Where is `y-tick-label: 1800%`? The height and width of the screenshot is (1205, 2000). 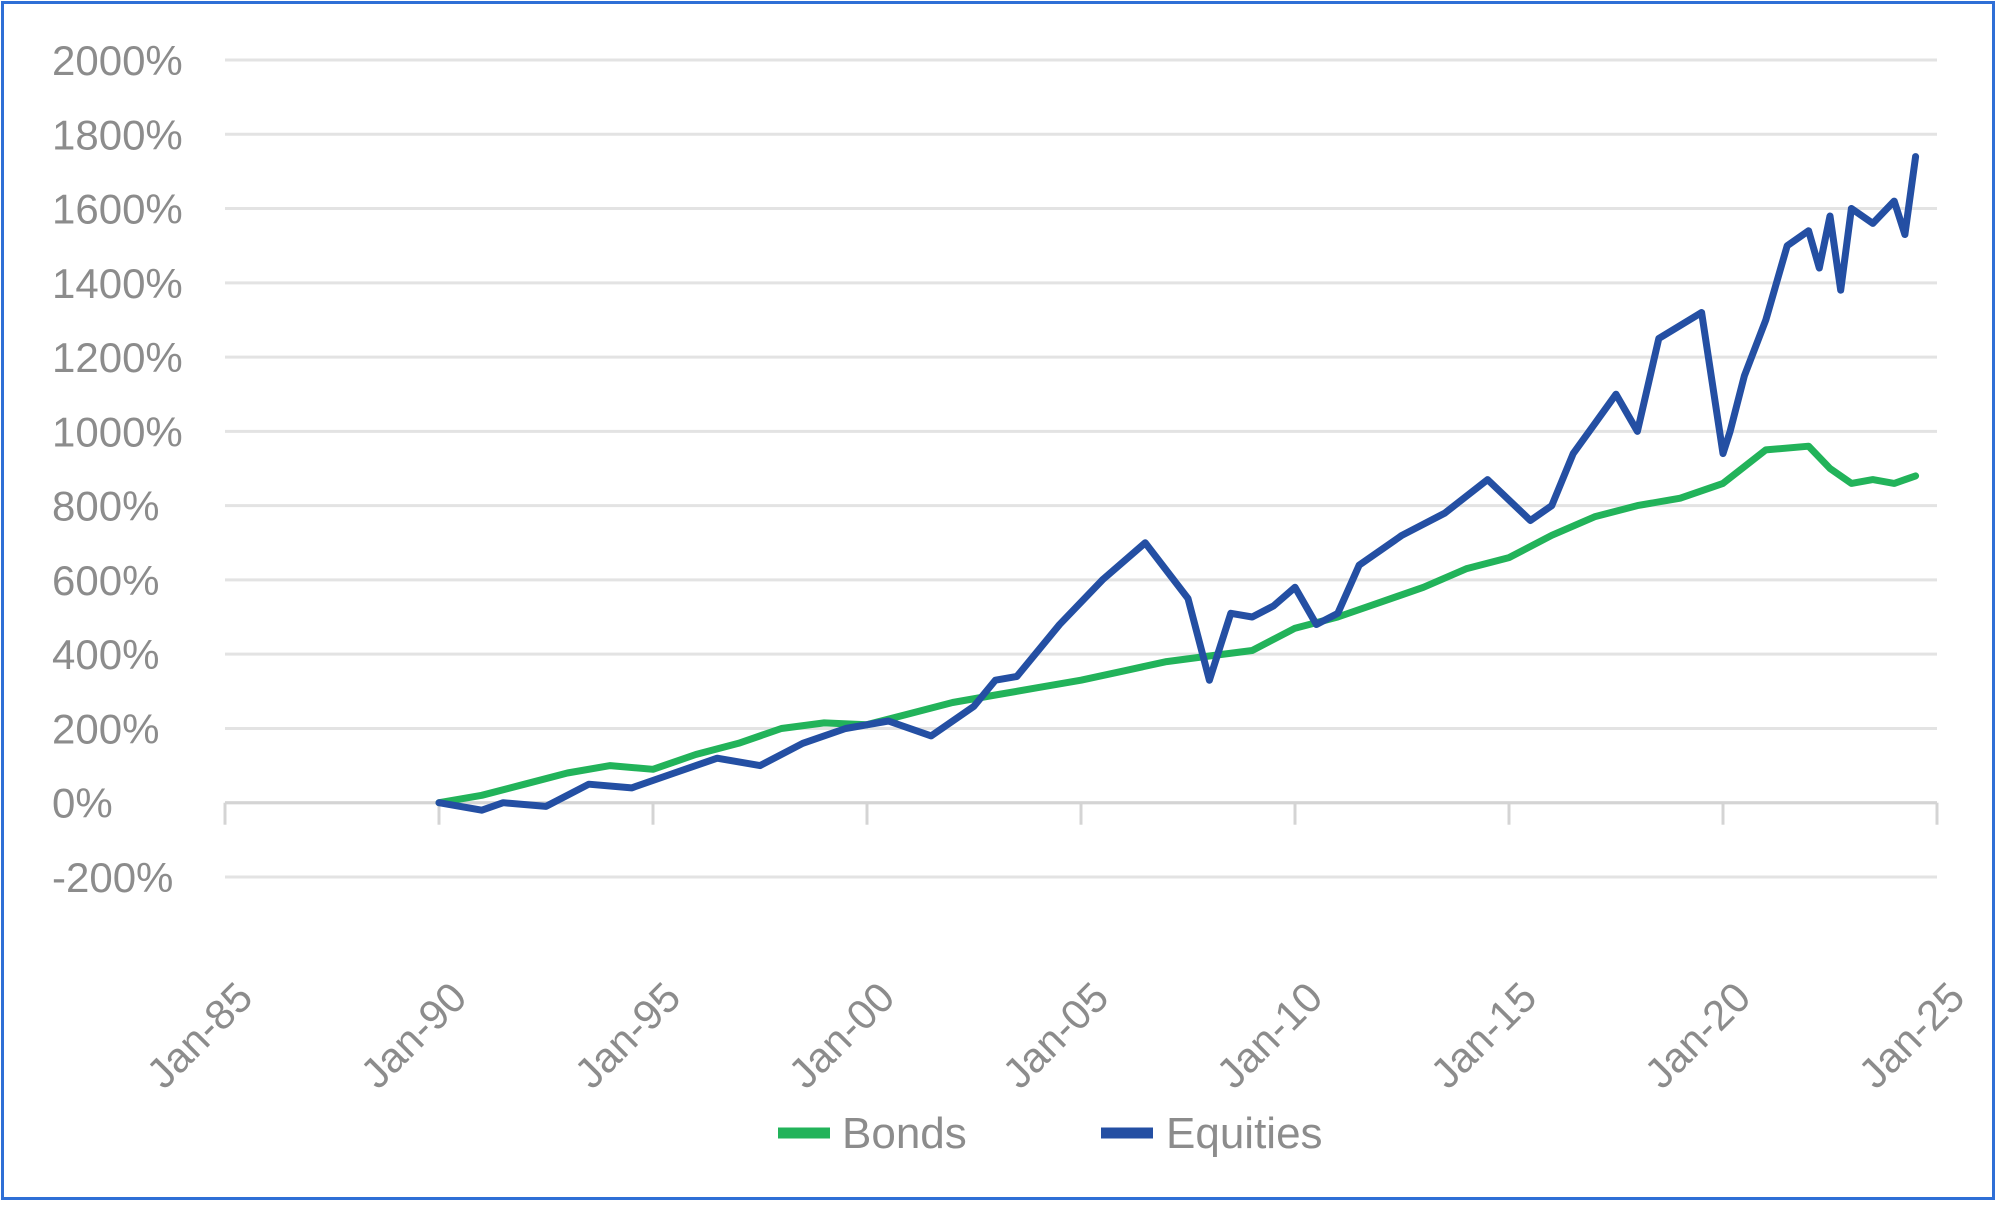
y-tick-label: 1800% is located at coordinates (117, 134).